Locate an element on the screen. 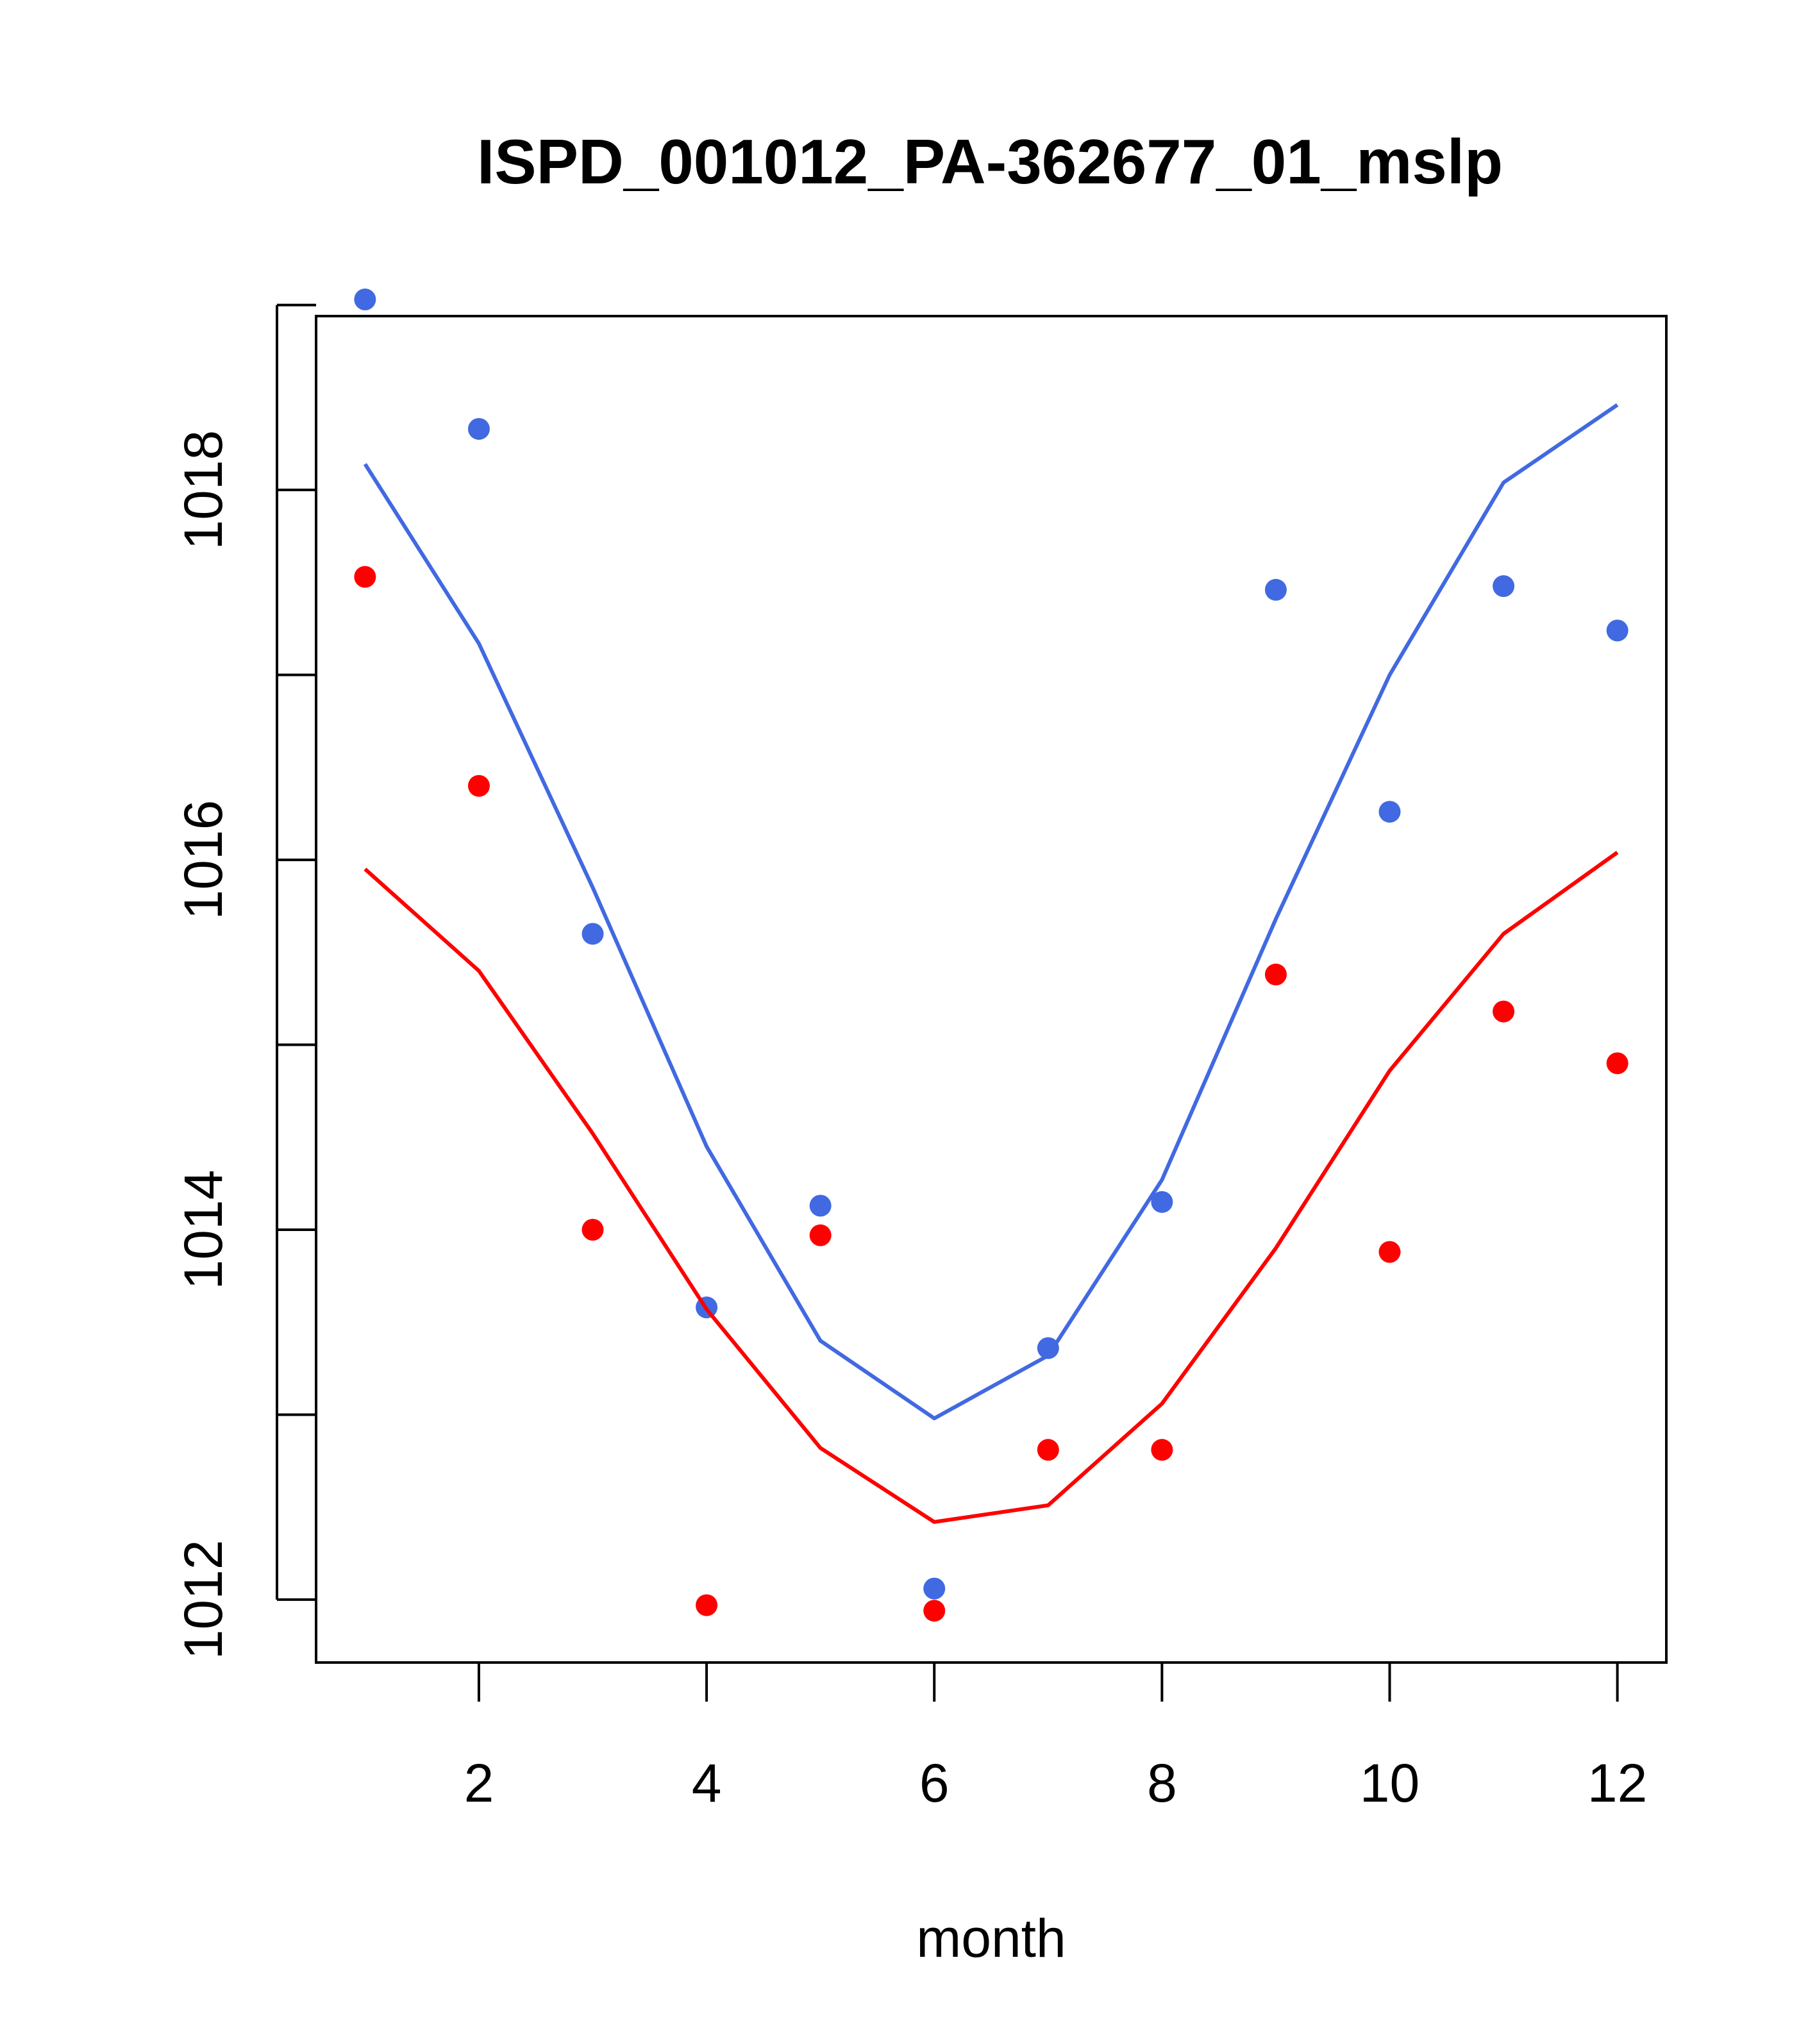 This screenshot has height=2044, width=1817. x-tick-label-10: 10 is located at coordinates (1389, 1783).